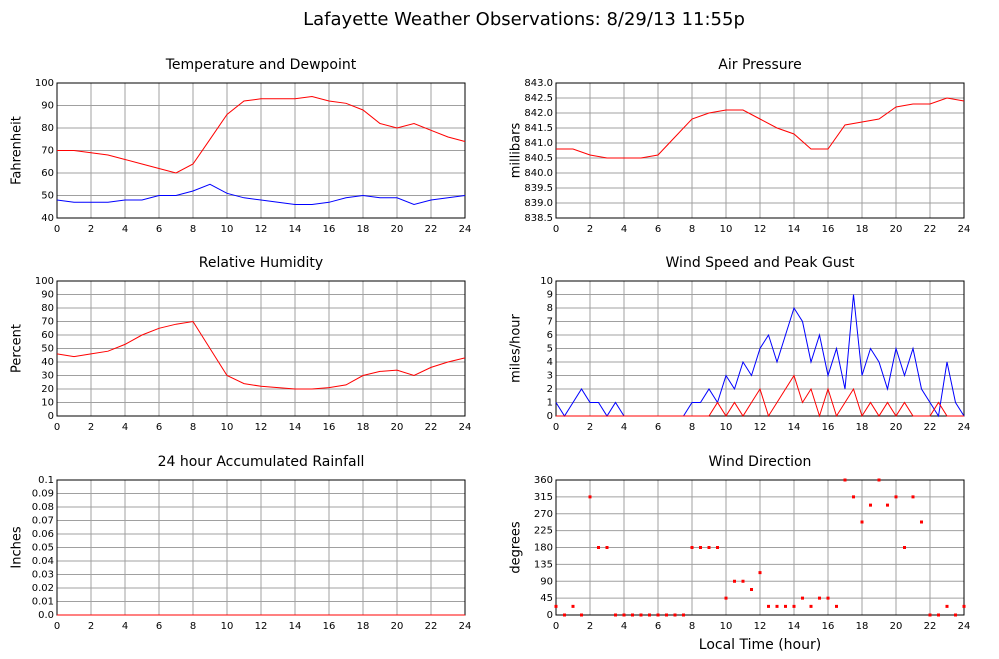 This screenshot has height=659, width=999. Describe the element at coordinates (538, 173) in the screenshot. I see `y-tick-label: 840.0` at that location.